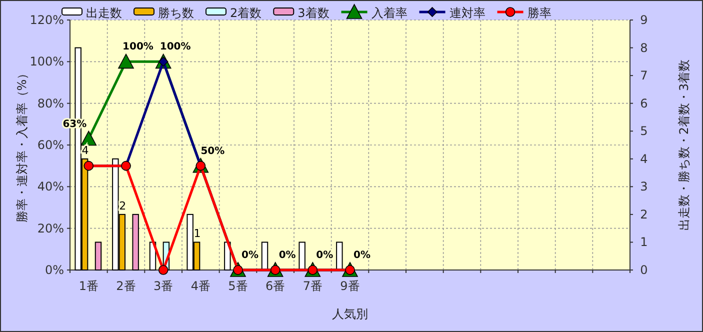 The width and height of the screenshot is (703, 332). I want to click on legend-label: 2着数, so click(246, 13).